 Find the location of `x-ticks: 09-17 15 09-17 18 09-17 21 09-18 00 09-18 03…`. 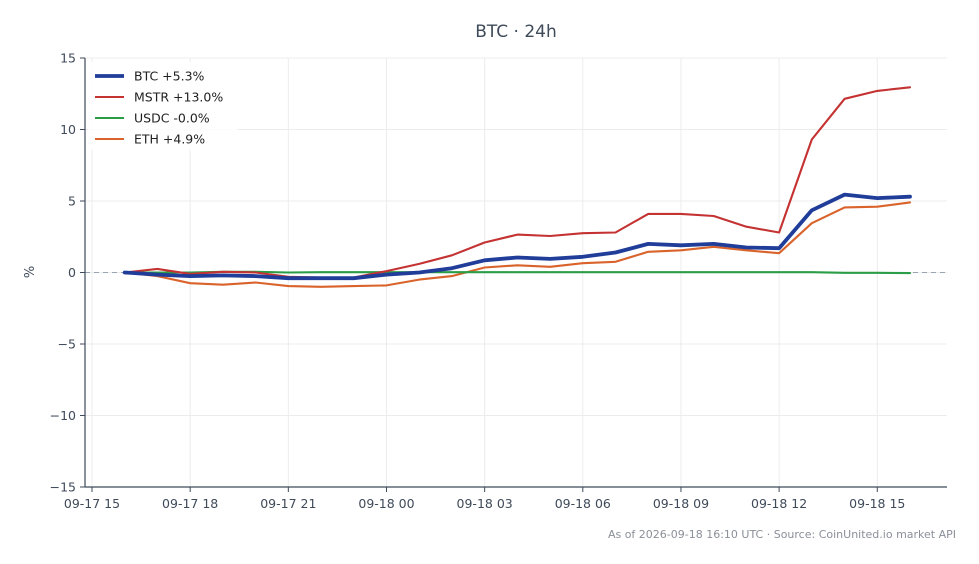

x-ticks: 09-17 15 09-17 18 09-17 21 09-18 00 09-18 03… is located at coordinates (484, 499).